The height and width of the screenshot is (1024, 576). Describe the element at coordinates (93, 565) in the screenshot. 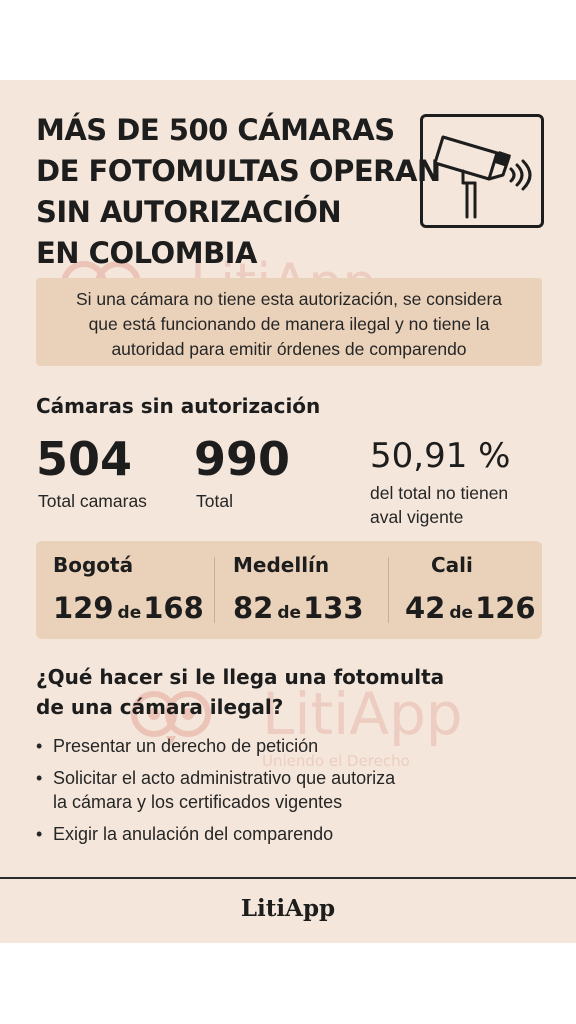

I see `city-name: Bogotá` at that location.